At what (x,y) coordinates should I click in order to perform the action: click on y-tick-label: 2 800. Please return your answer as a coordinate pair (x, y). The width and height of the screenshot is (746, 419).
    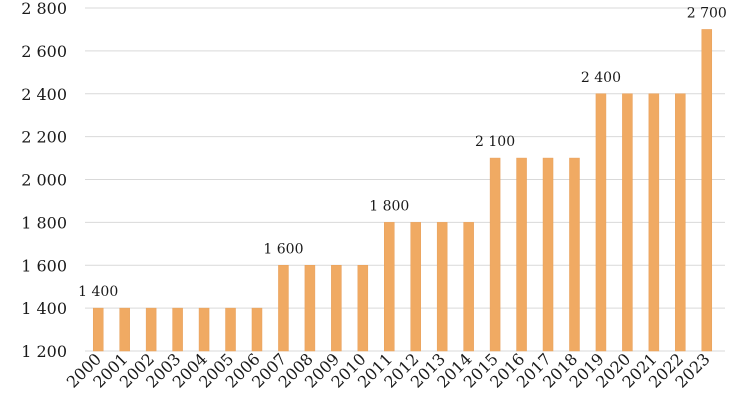
    Looking at the image, I should click on (44, 9).